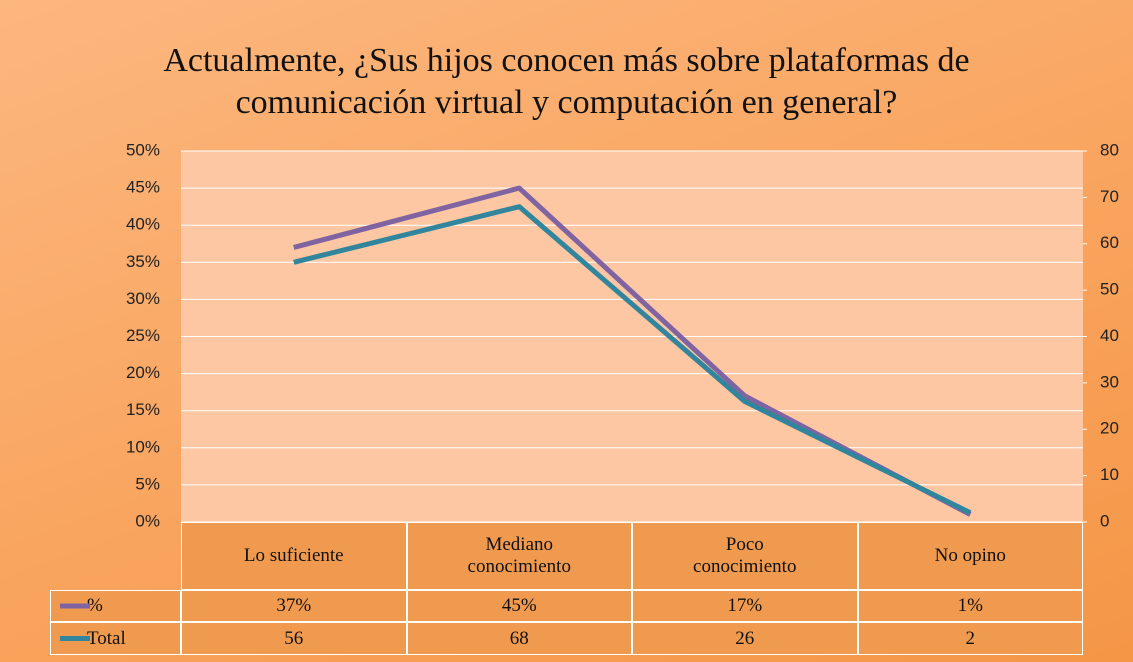  What do you see at coordinates (143, 261) in the screenshot?
I see `y-tick-label: 35%` at bounding box center [143, 261].